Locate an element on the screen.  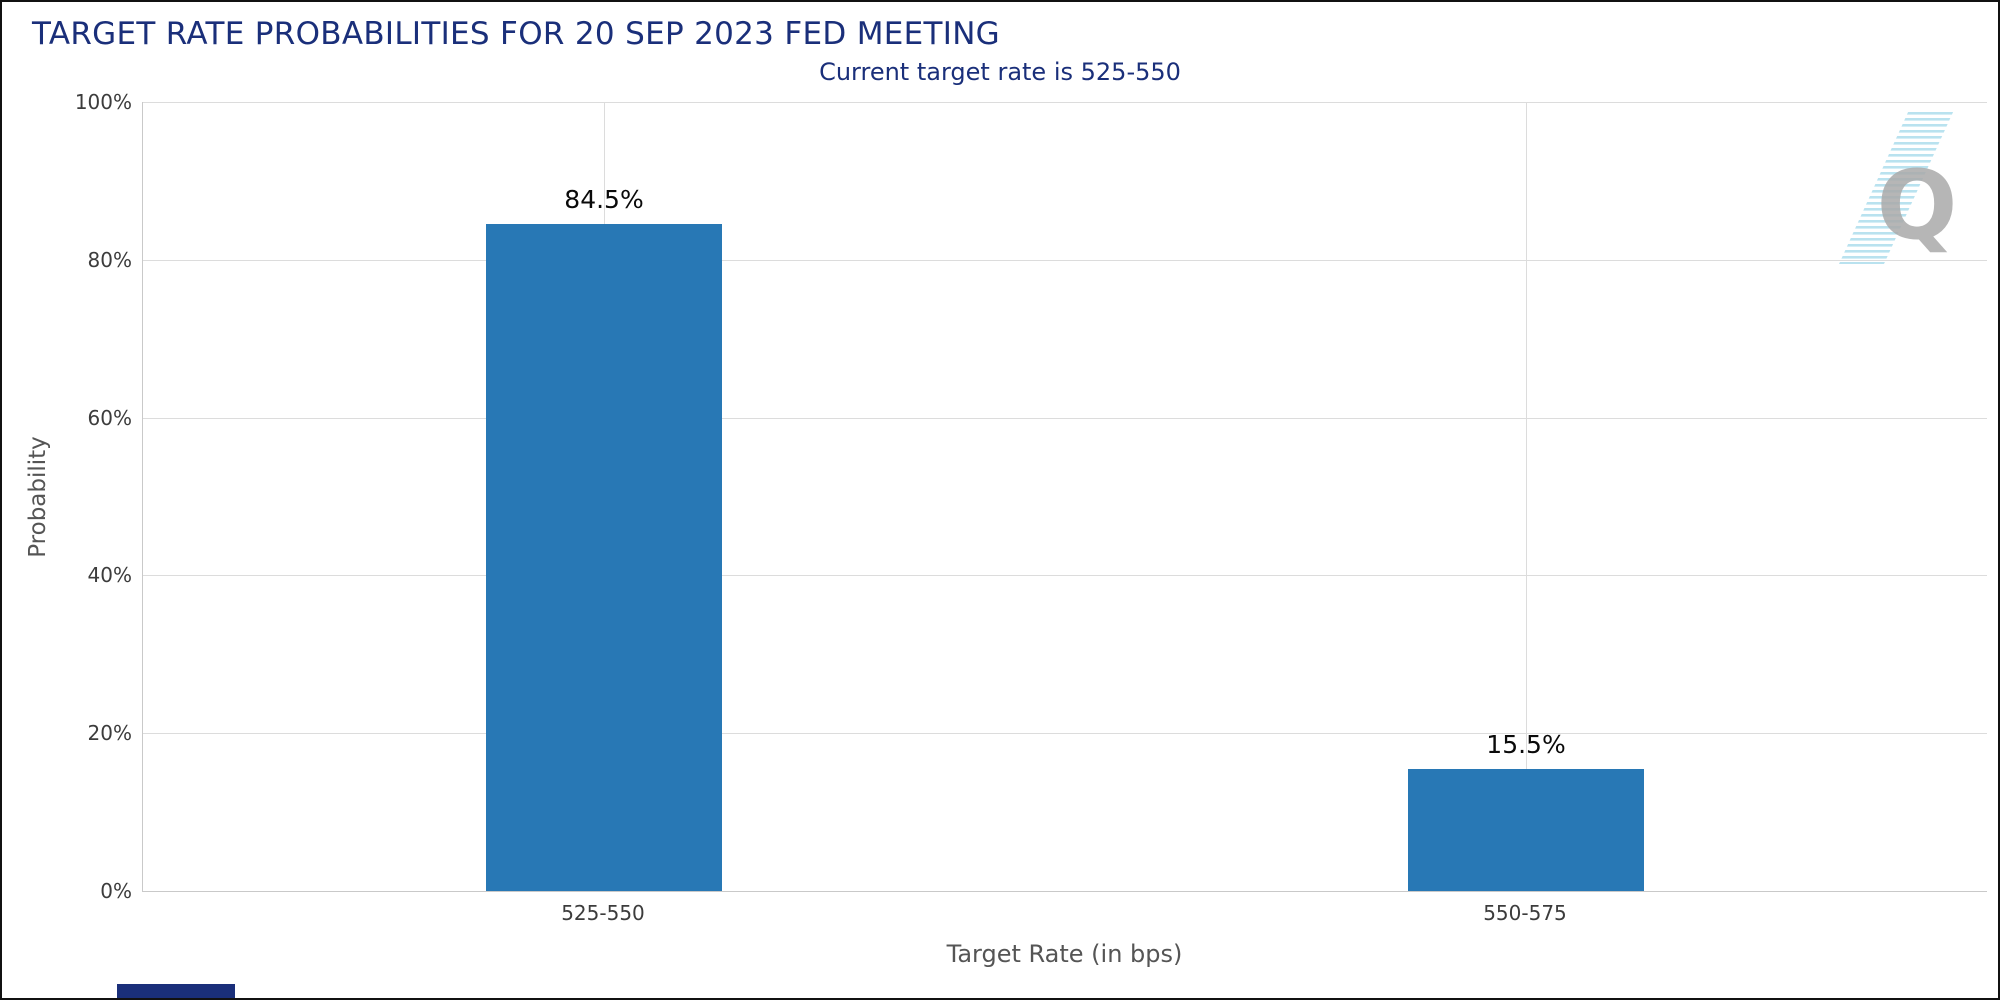
x-tick-label: 550-575 is located at coordinates (1525, 913).